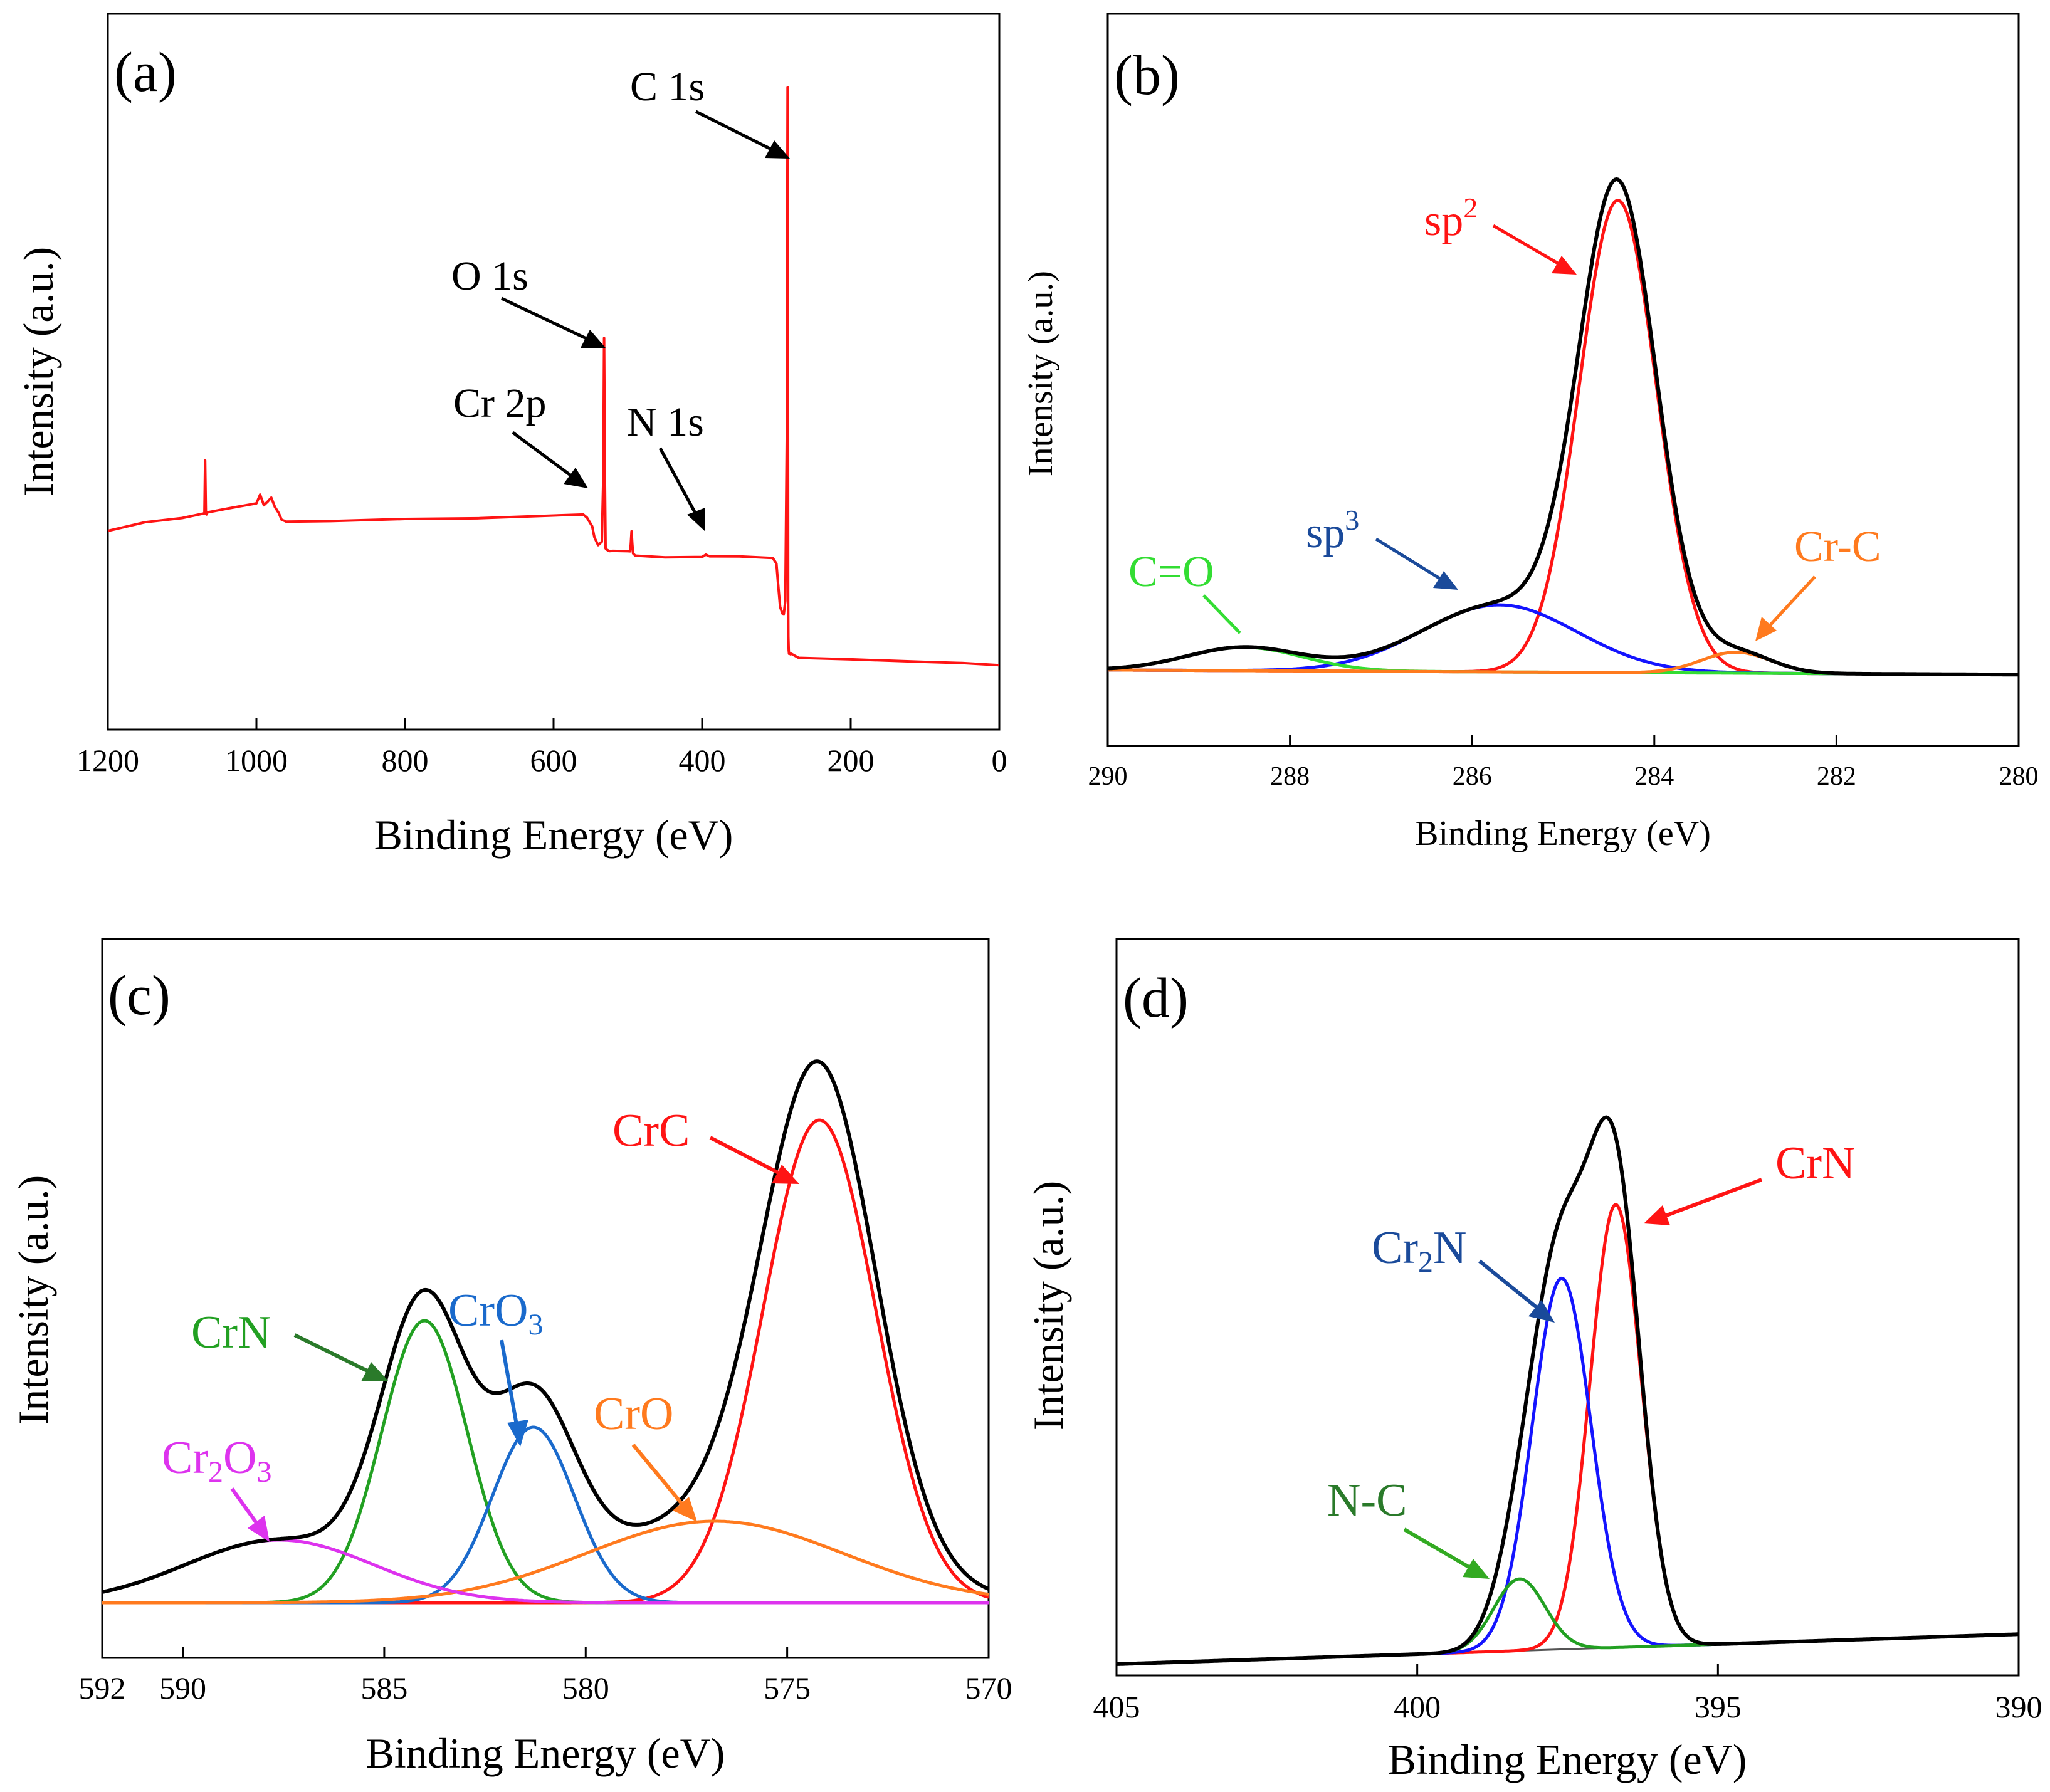  Describe the element at coordinates (1568, 1760) in the screenshot. I see `panel-d-xlabel: Binding Energy (eV)` at that location.